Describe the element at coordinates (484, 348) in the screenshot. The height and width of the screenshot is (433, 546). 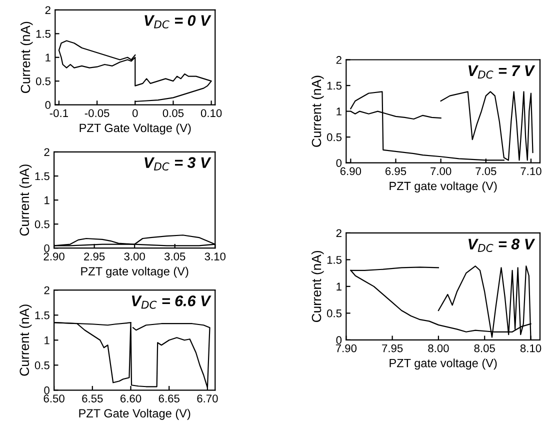
I see `x-tick-label: 8.05` at that location.